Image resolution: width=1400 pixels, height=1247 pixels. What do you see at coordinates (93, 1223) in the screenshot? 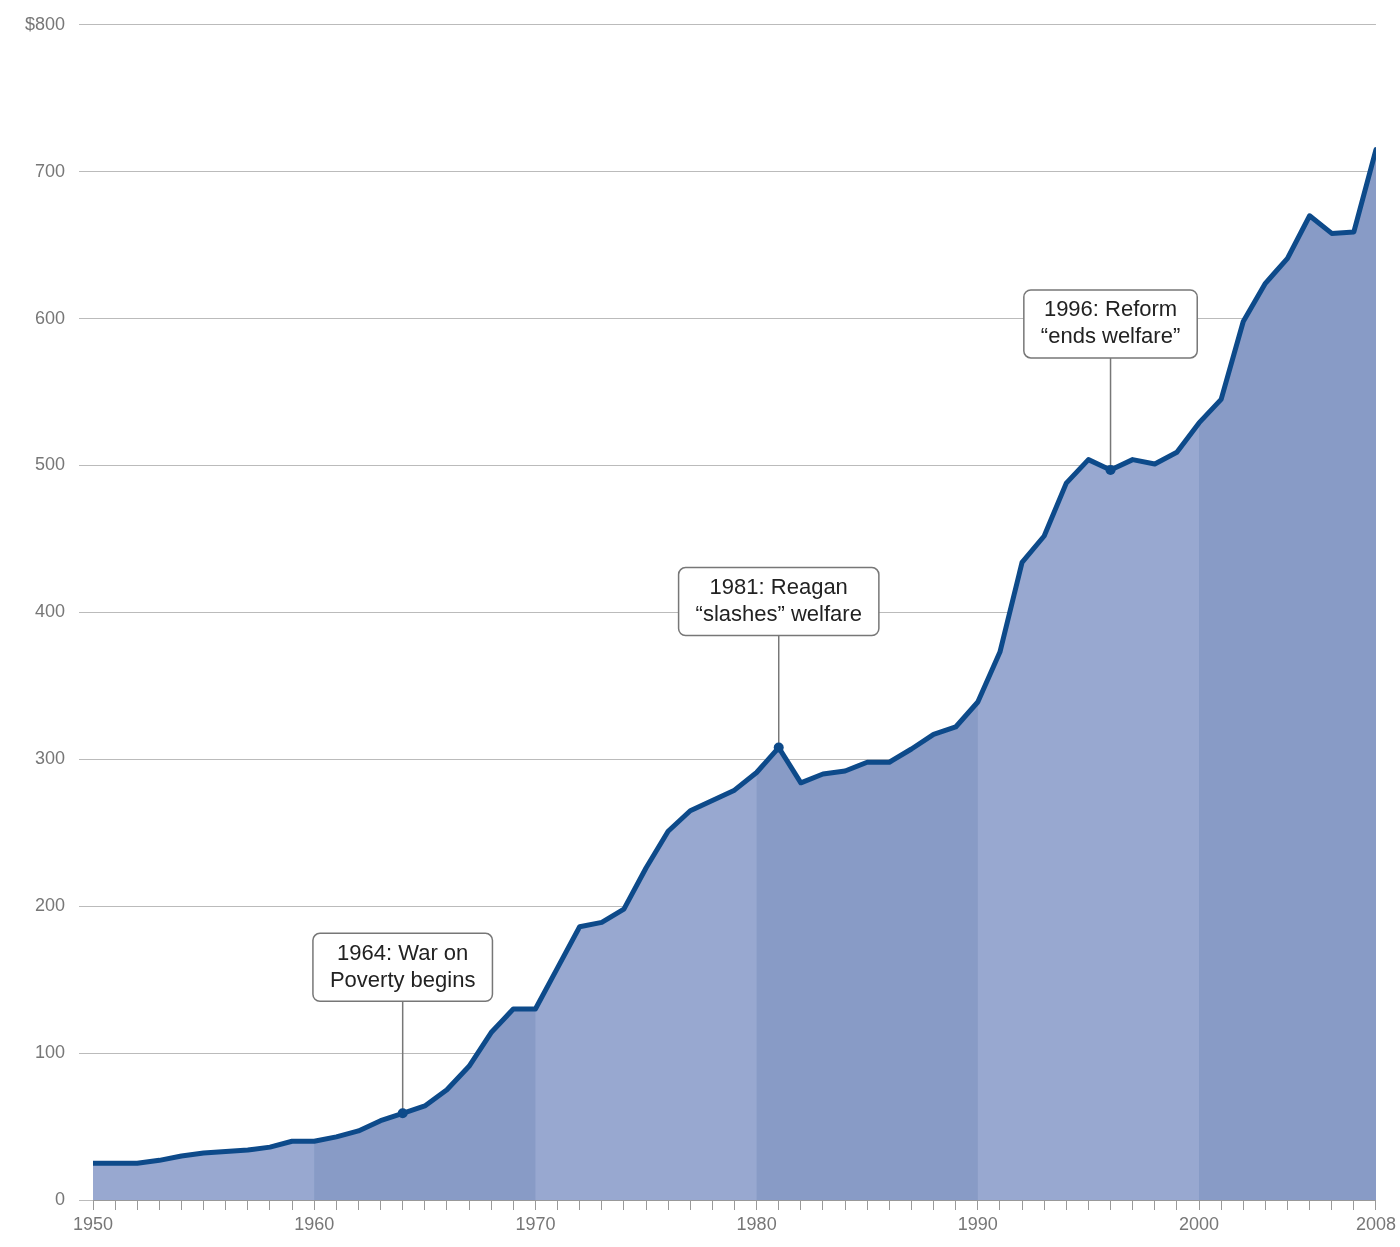
I see `x-tick-label: 1950` at bounding box center [93, 1223].